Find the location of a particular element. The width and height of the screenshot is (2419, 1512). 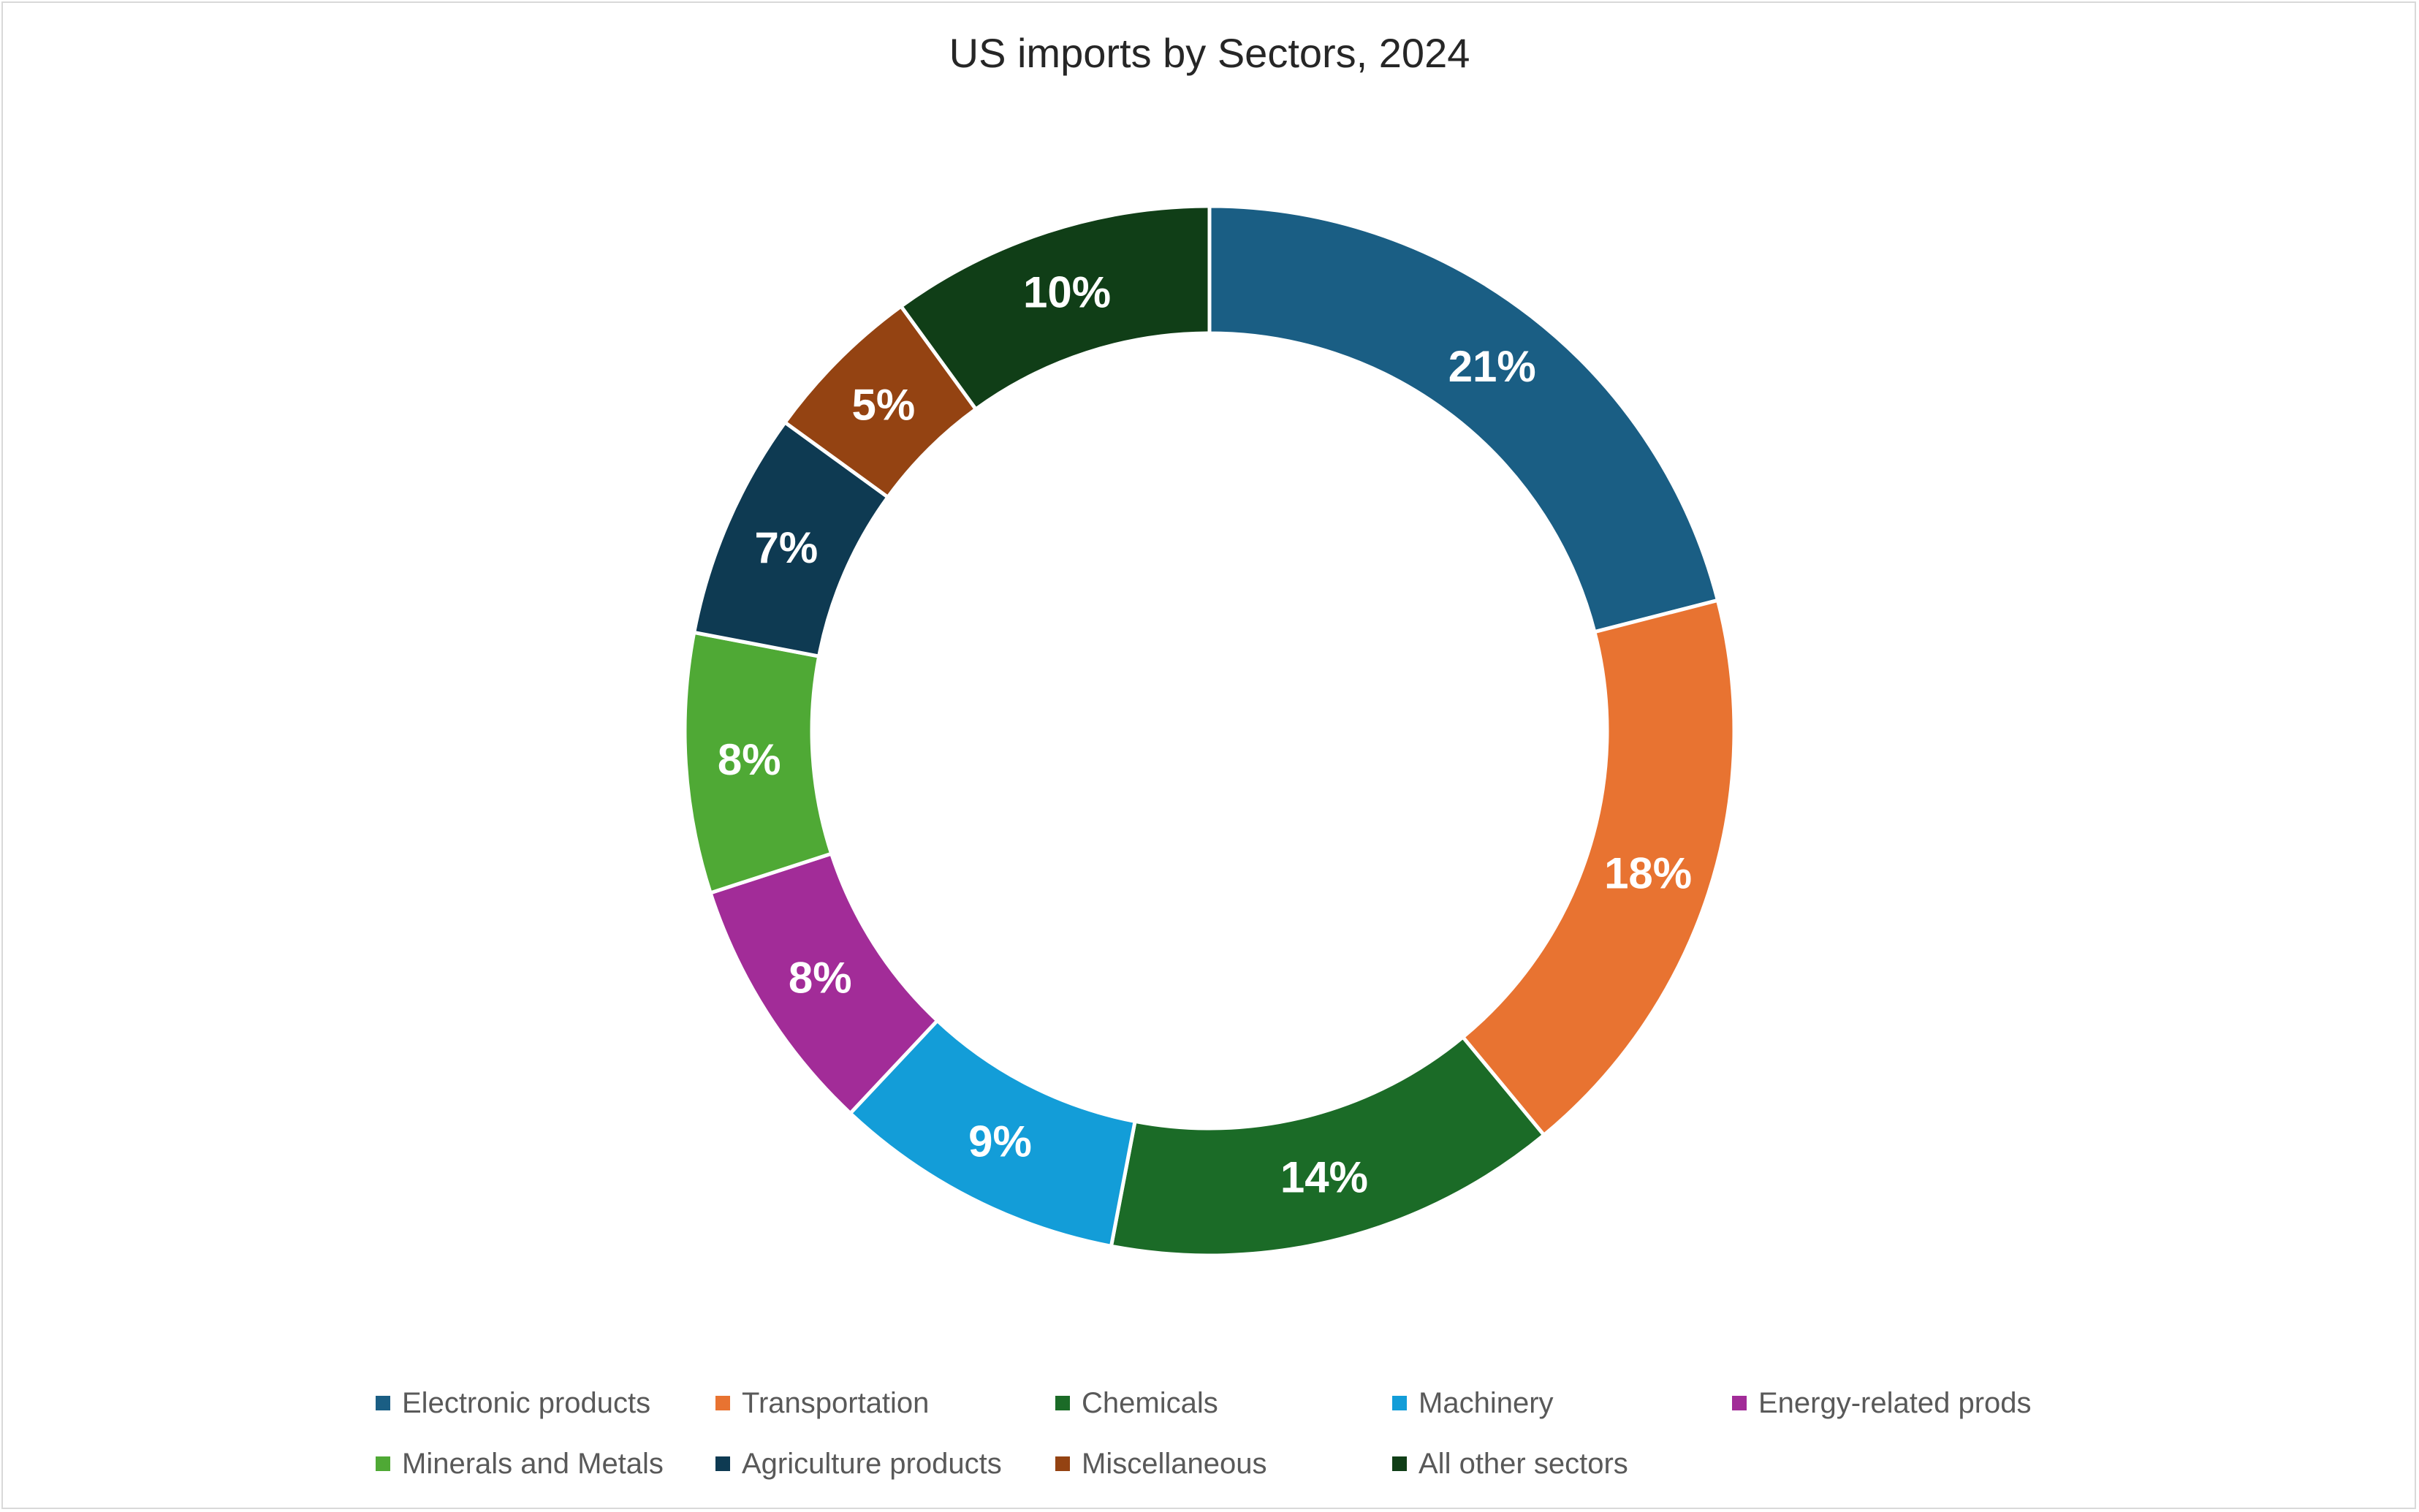

legend-item-all-other-sectors: All other sectors is located at coordinates (1510, 1464).